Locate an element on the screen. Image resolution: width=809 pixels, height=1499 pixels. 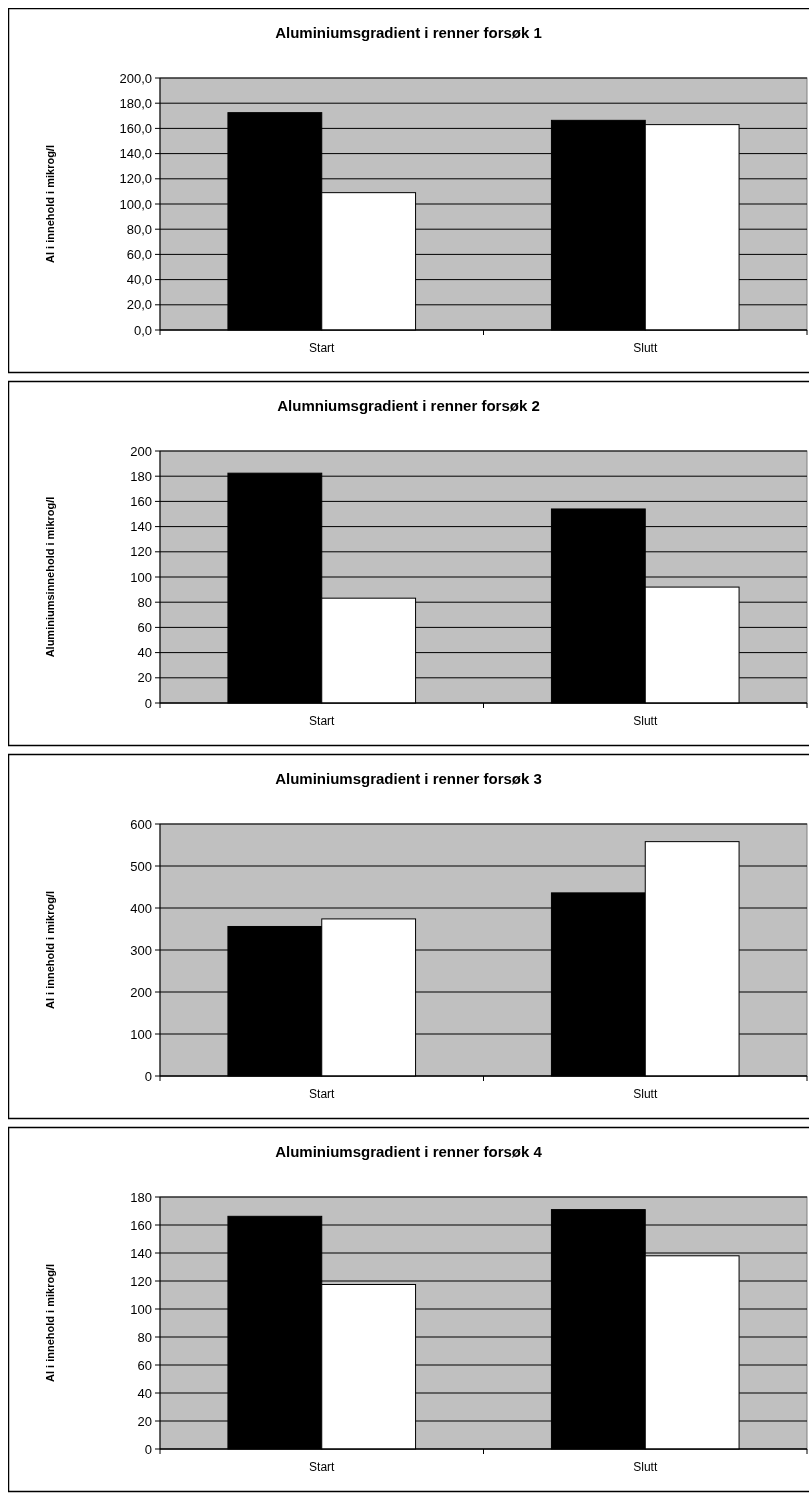
y-tick-label: 140,0 is located at coordinates (135, 154).